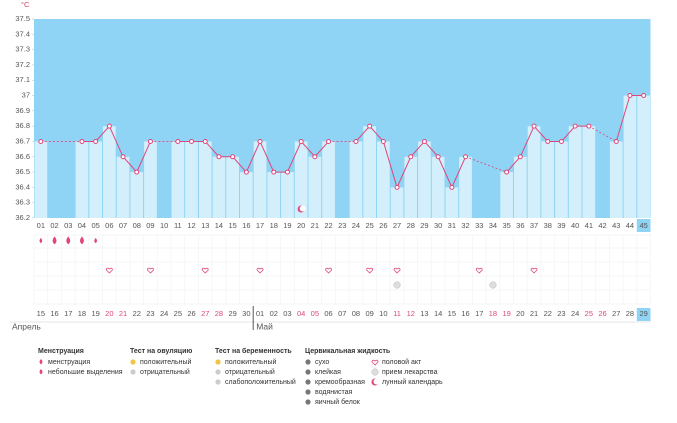 The width and height of the screenshot is (677, 423). I want to click on x-tick-label: 15, so click(232, 225).